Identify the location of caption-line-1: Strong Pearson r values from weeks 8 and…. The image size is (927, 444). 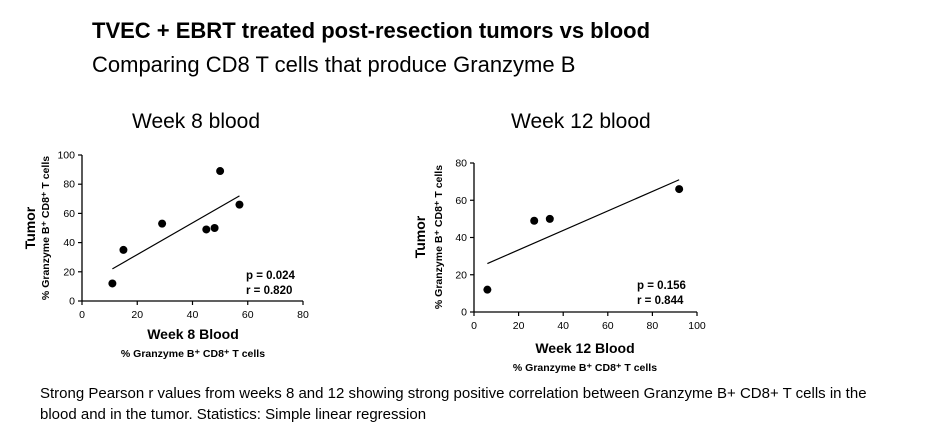
(453, 393).